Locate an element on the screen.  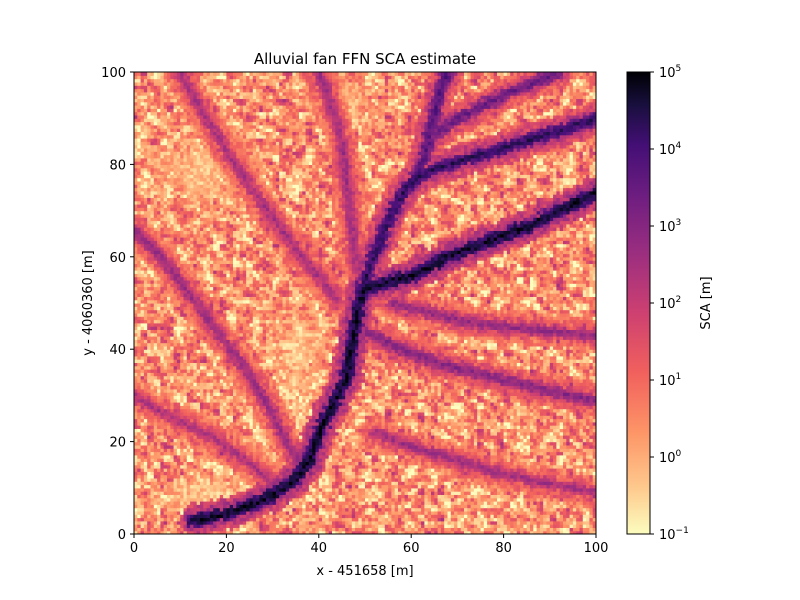
chart-title: Alluvial fan FFN SCA estimate is located at coordinates (365, 59).